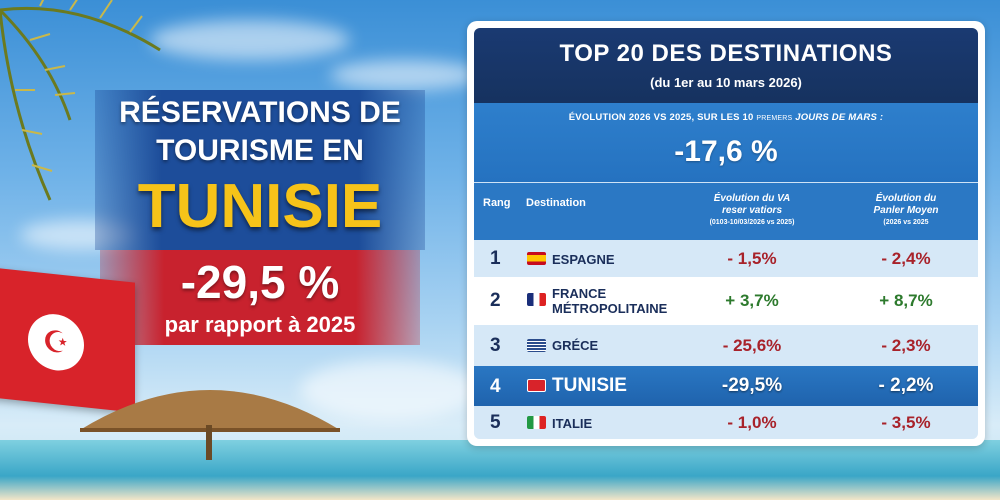 The image size is (1000, 500). Describe the element at coordinates (752, 258) in the screenshot. I see `row-va: - 1,5%` at that location.